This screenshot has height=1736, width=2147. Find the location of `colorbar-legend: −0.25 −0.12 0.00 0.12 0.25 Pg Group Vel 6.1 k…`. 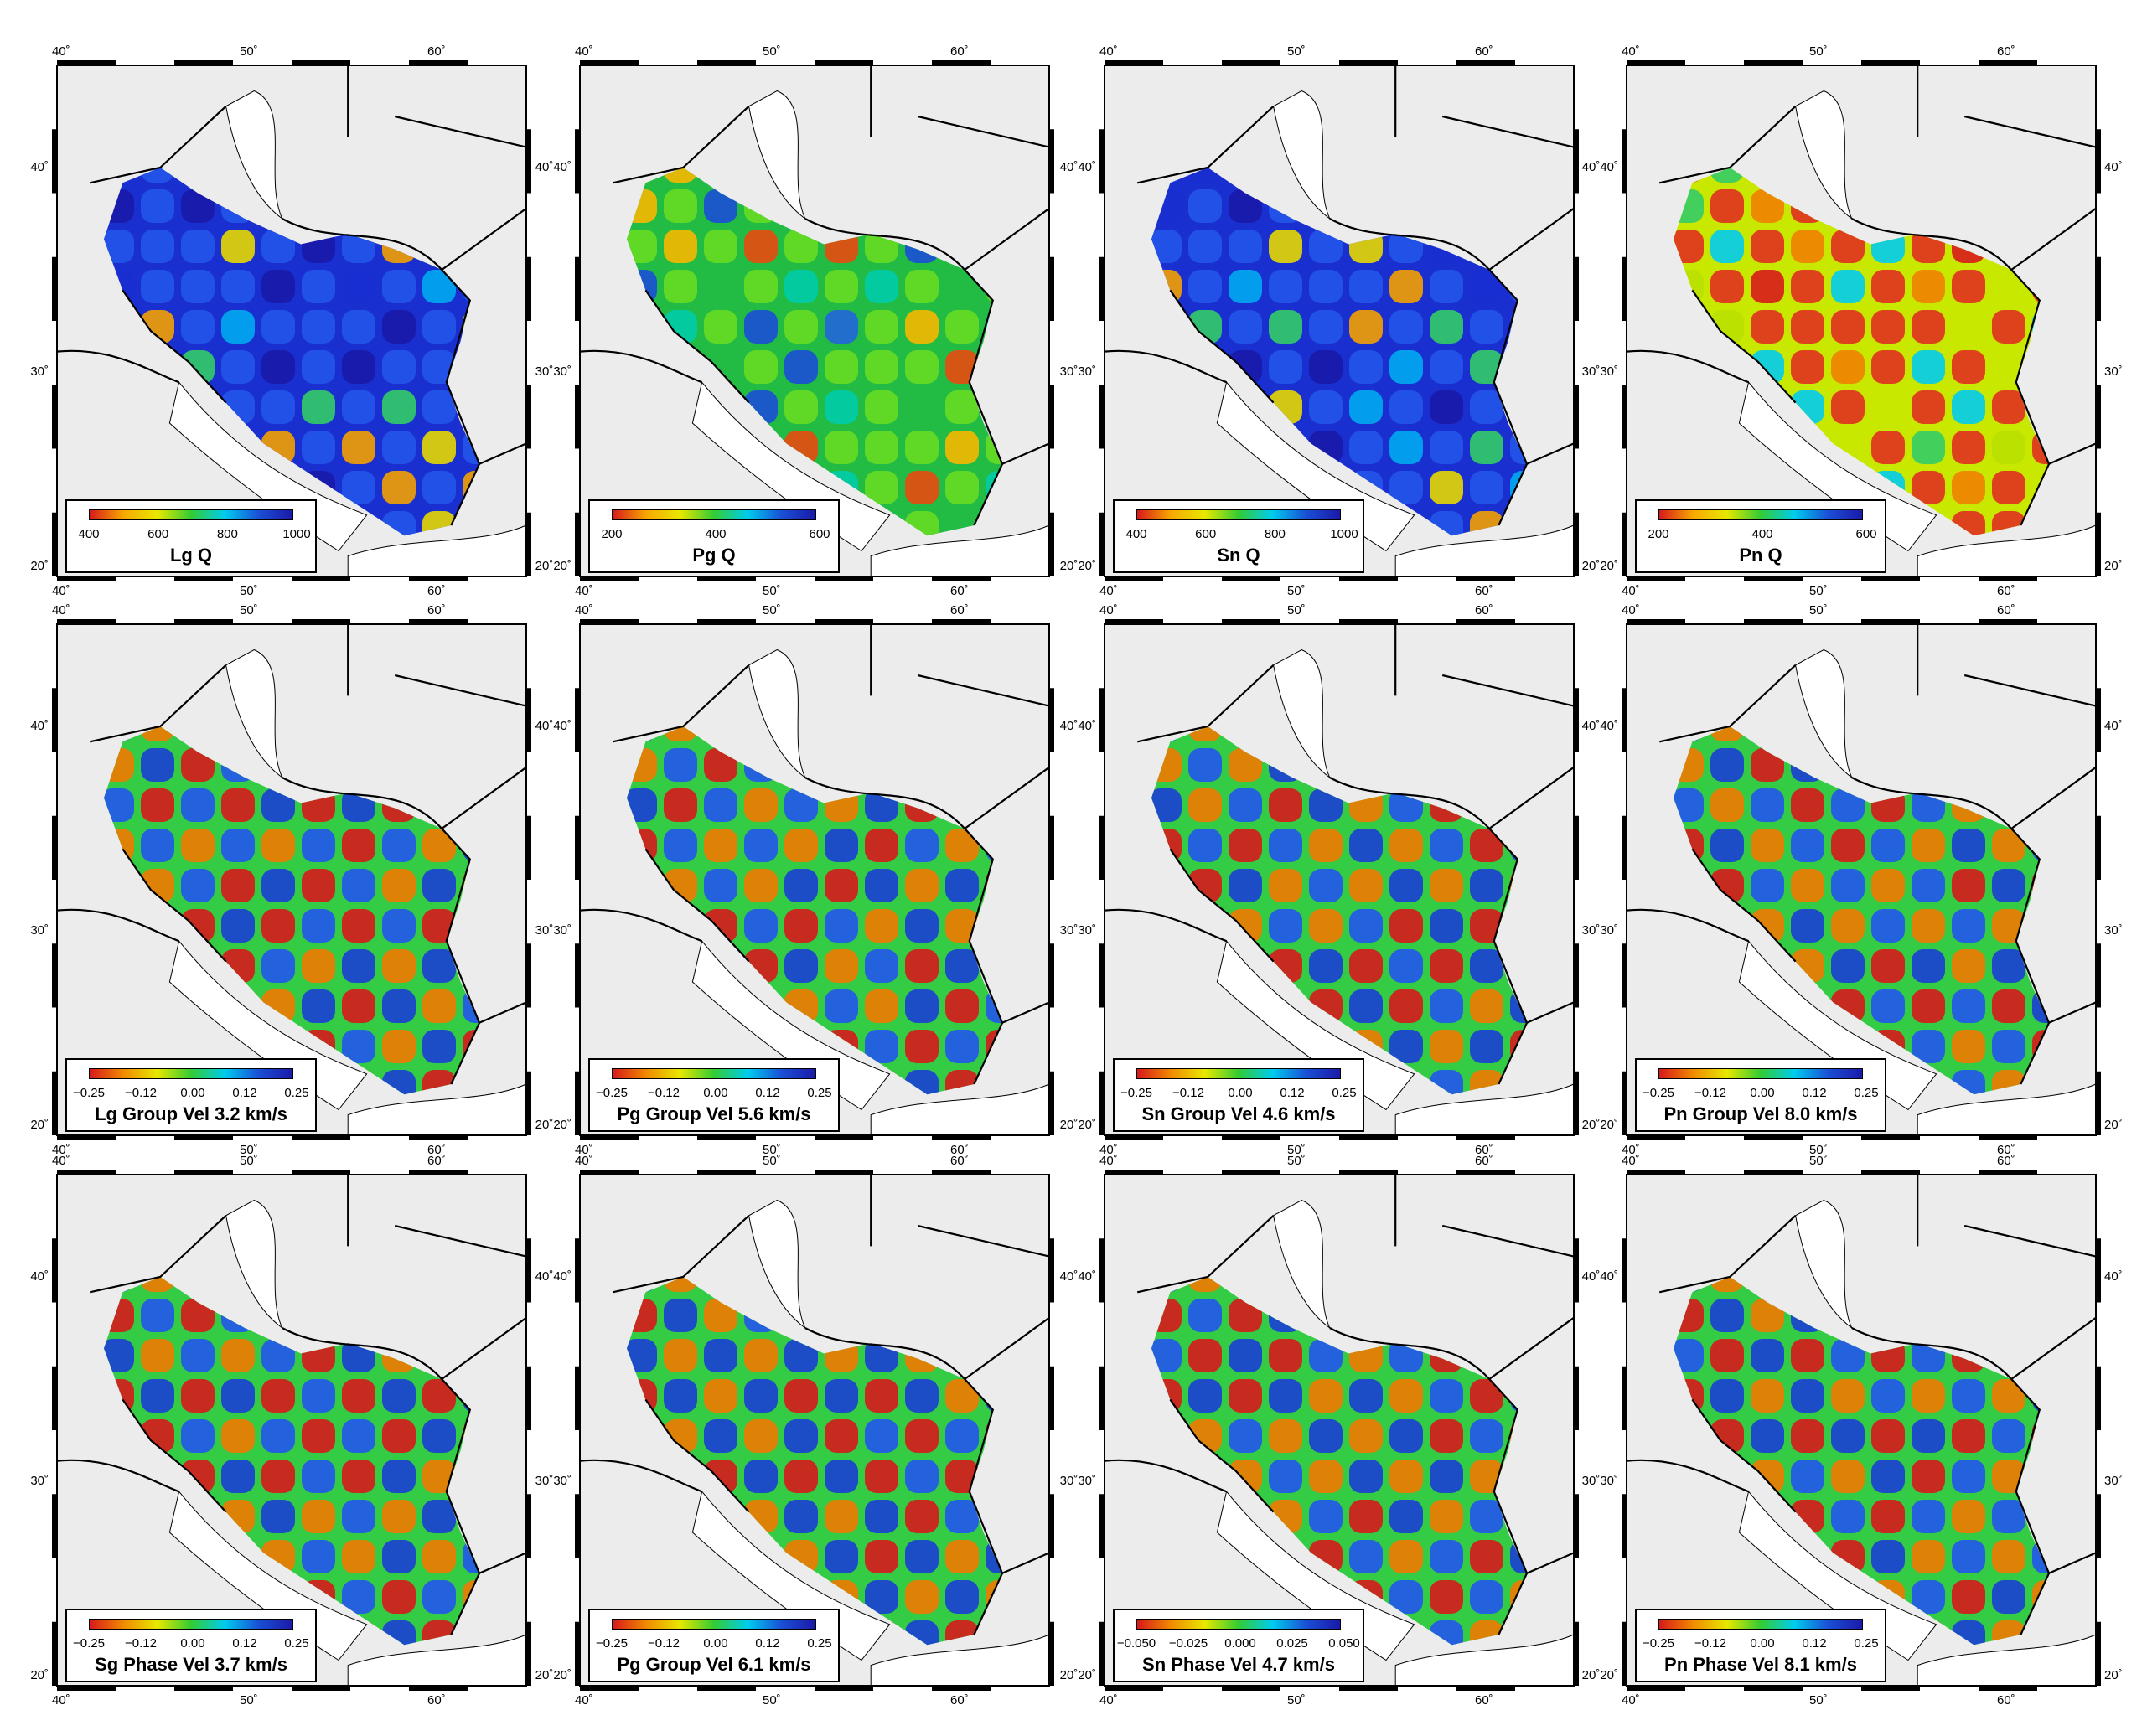

colorbar-legend: −0.25 −0.12 0.00 0.12 0.25 Pg Group Vel 6.1 k… is located at coordinates (714, 1645).